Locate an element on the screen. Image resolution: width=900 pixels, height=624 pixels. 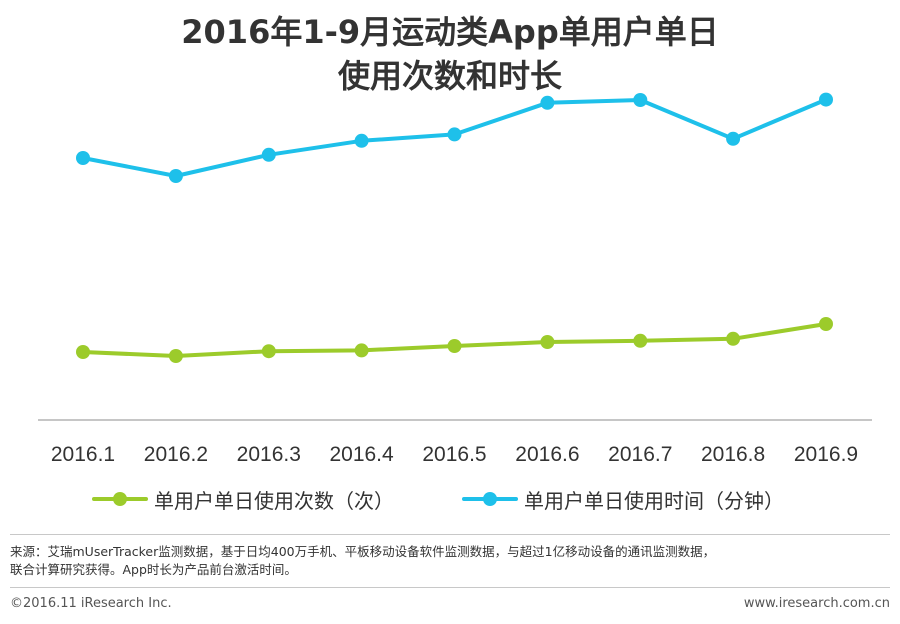
x-tick-label: 2016.6 is located at coordinates (547, 454).